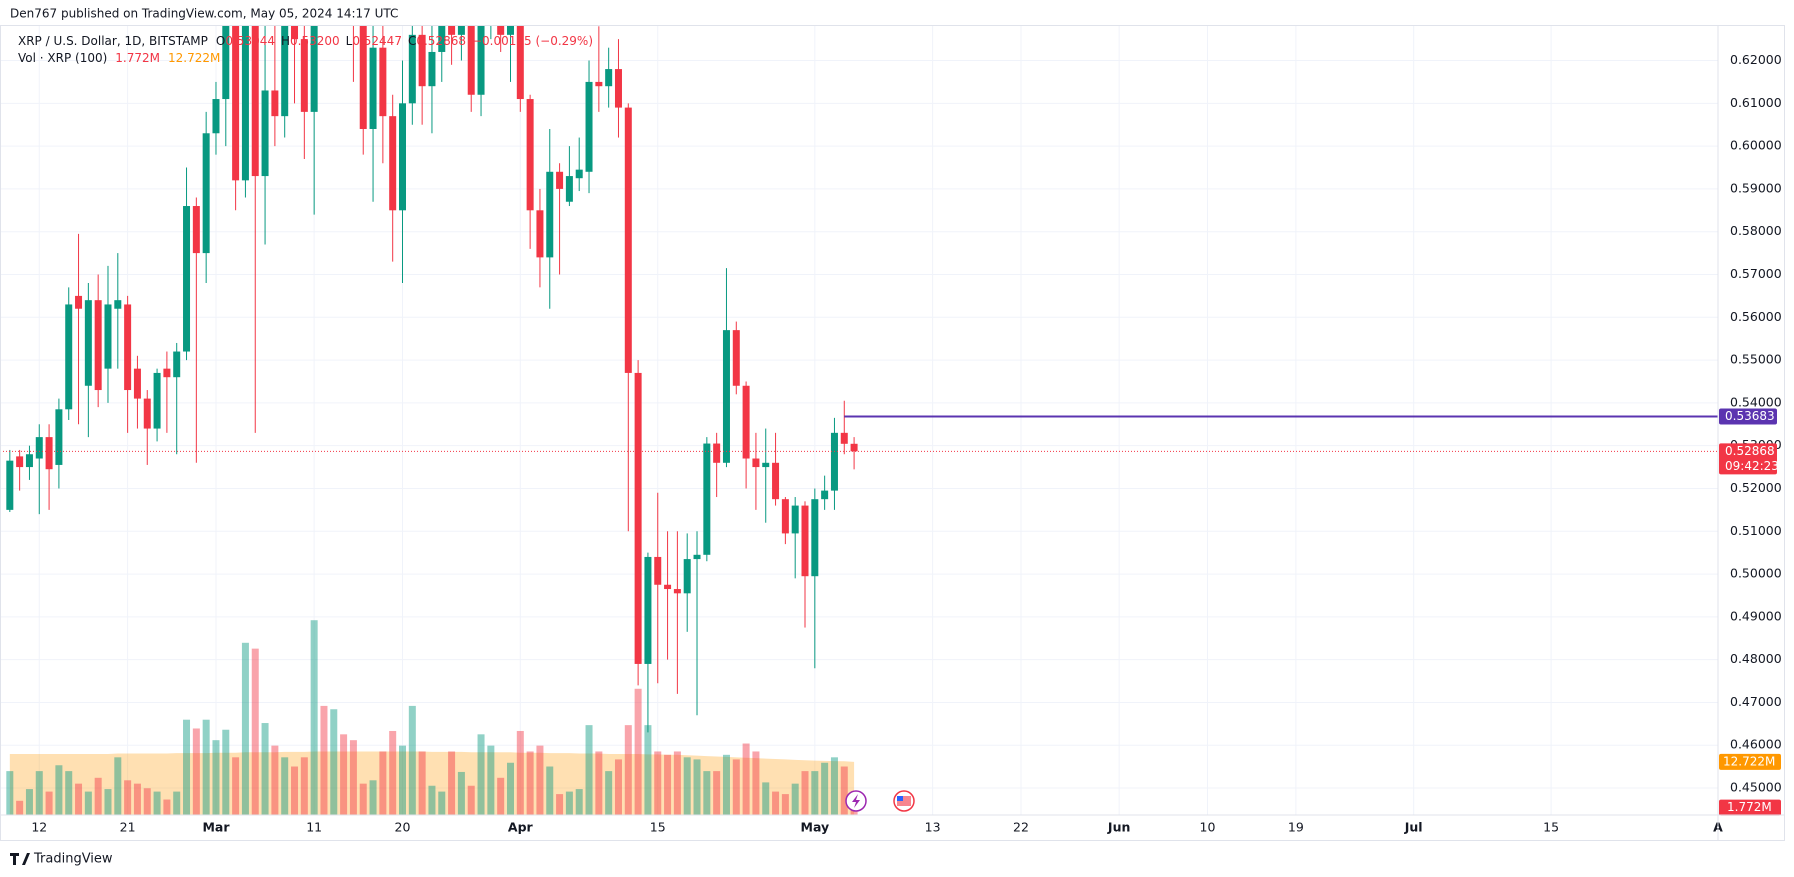 The width and height of the screenshot is (1794, 877). What do you see at coordinates (1756, 145) in the screenshot?
I see `y-tick-label: 0.60000` at bounding box center [1756, 145].